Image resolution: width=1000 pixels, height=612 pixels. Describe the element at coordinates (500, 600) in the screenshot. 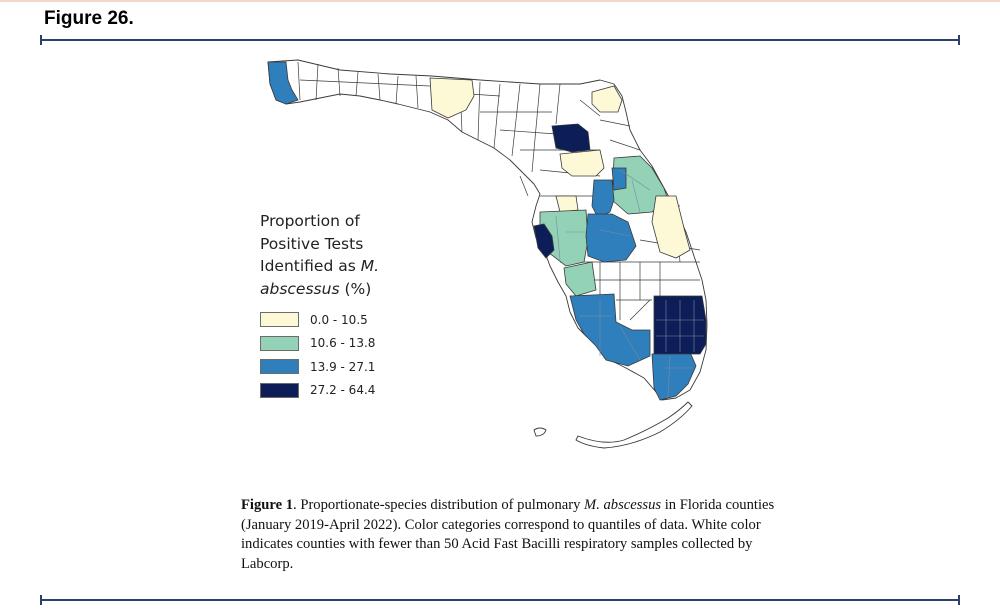

I see `bottom-rule` at that location.